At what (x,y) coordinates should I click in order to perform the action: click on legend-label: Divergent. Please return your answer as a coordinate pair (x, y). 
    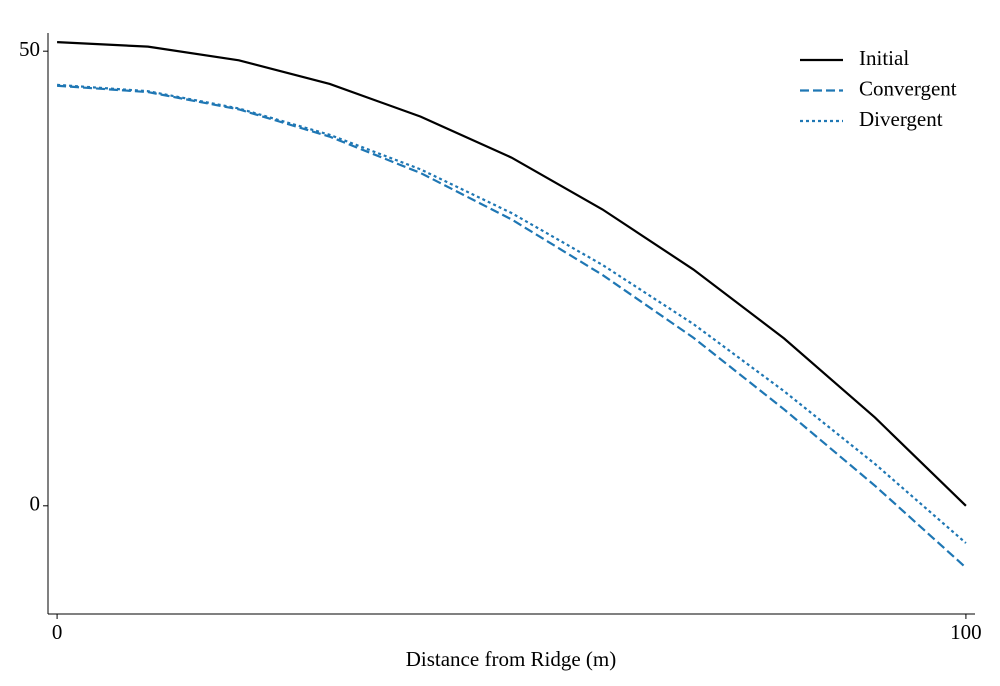
    Looking at the image, I should click on (901, 119).